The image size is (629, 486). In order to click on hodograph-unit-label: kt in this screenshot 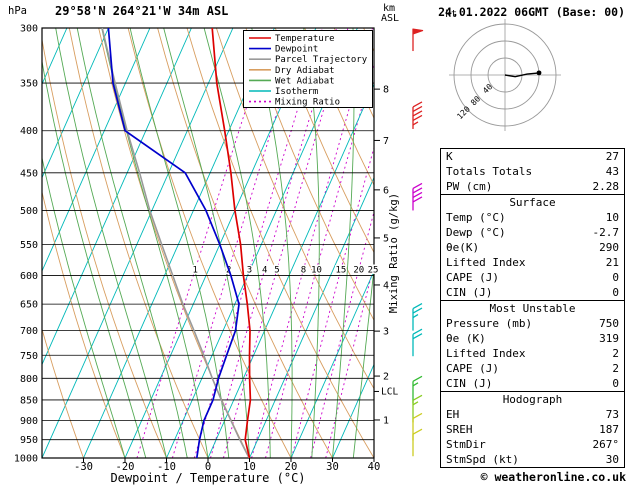, I will do `click(451, 14)`.